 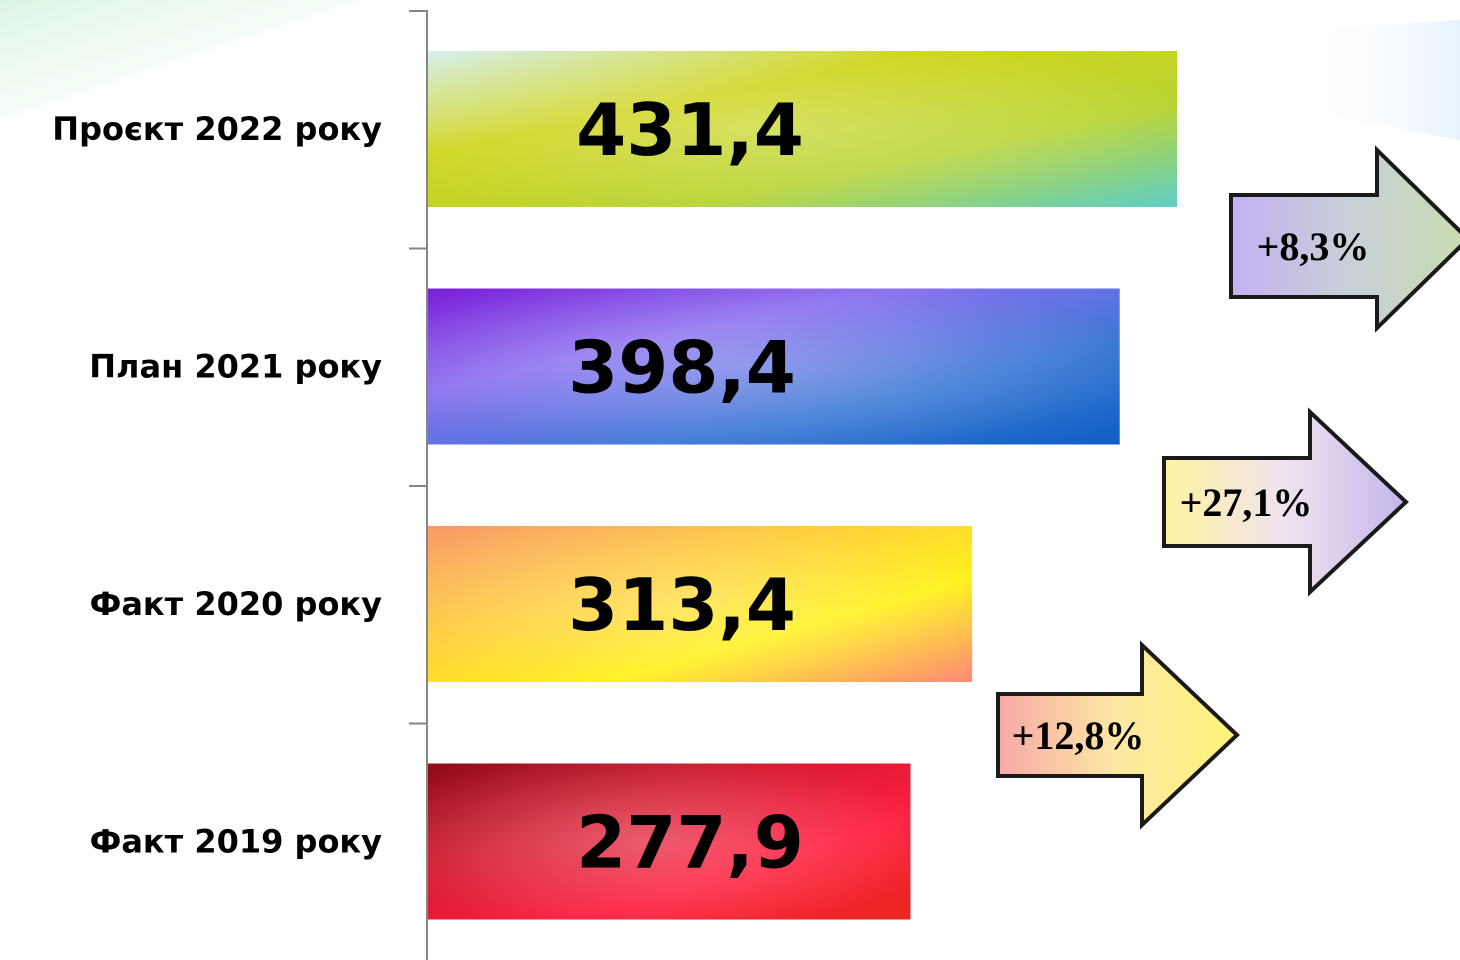 What do you see at coordinates (418, 485) in the screenshot?
I see `y-axis` at bounding box center [418, 485].